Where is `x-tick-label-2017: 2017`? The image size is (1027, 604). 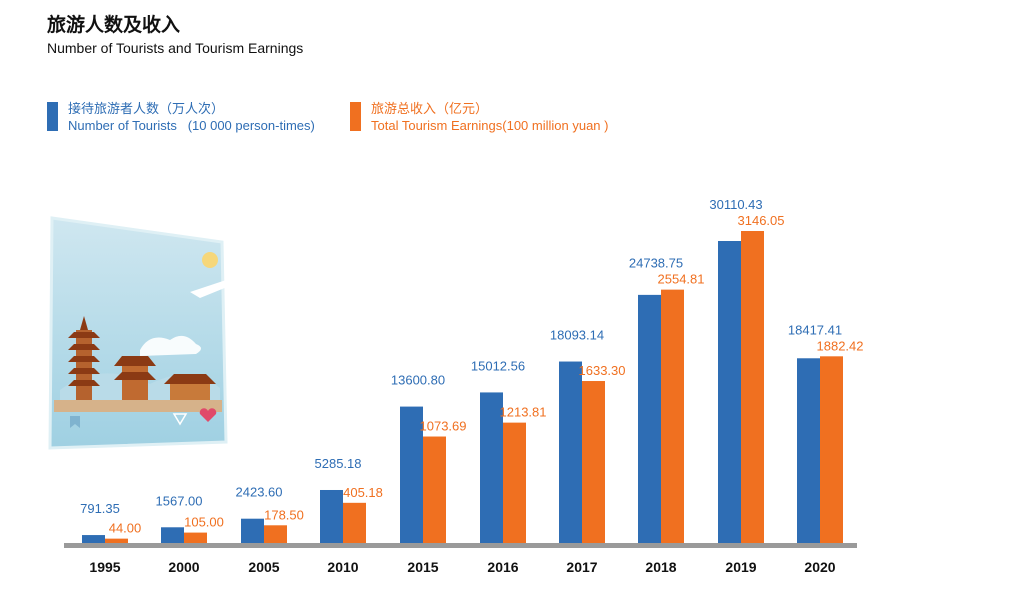 x-tick-label-2017: 2017 is located at coordinates (581, 567).